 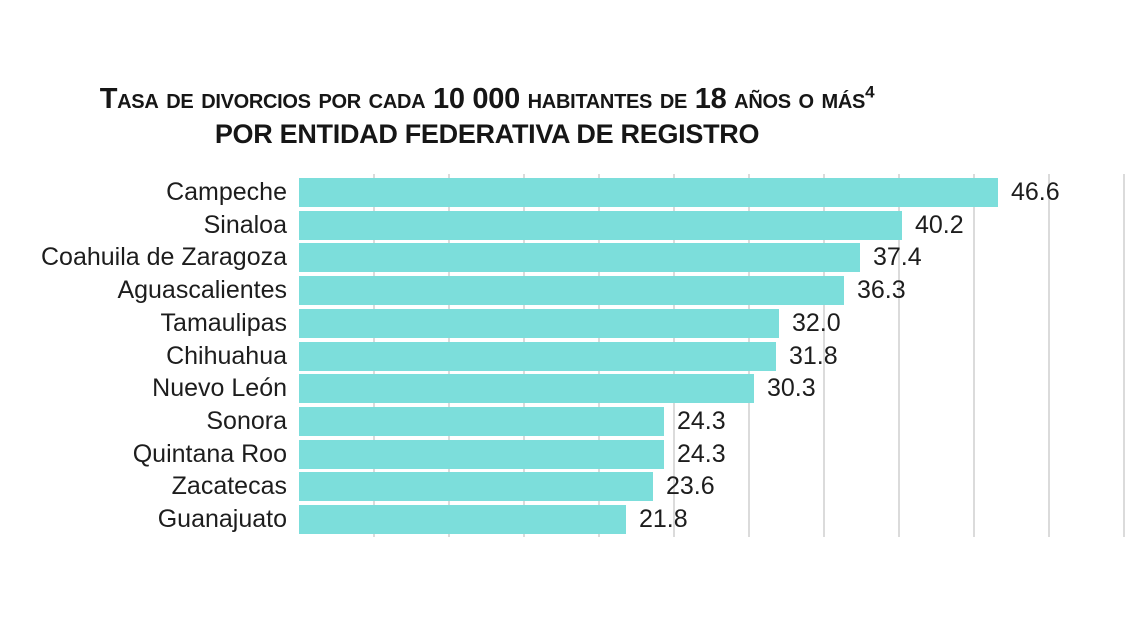 I want to click on category-label: Quintana Roo, so click(x=209, y=454).